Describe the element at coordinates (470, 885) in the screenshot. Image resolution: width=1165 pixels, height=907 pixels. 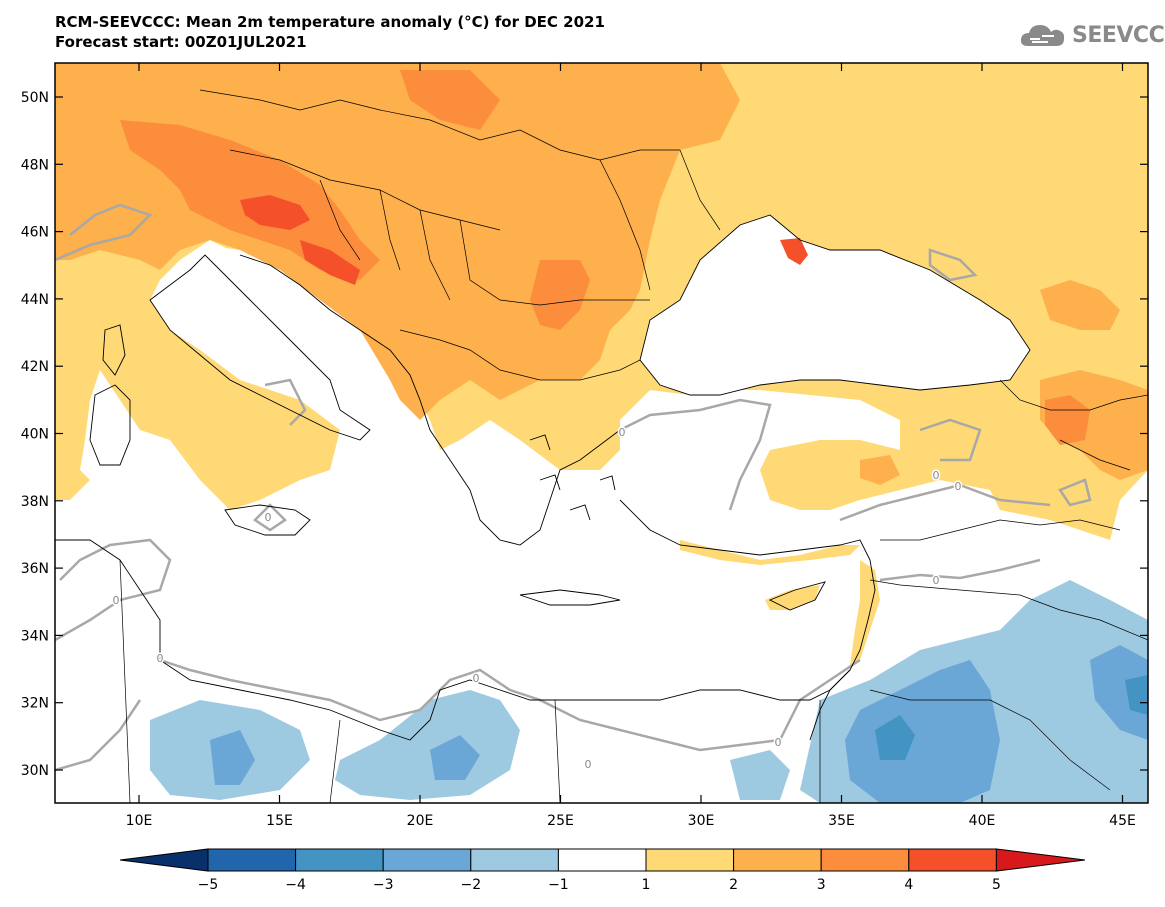
I see `colorbar-label: −2` at that location.